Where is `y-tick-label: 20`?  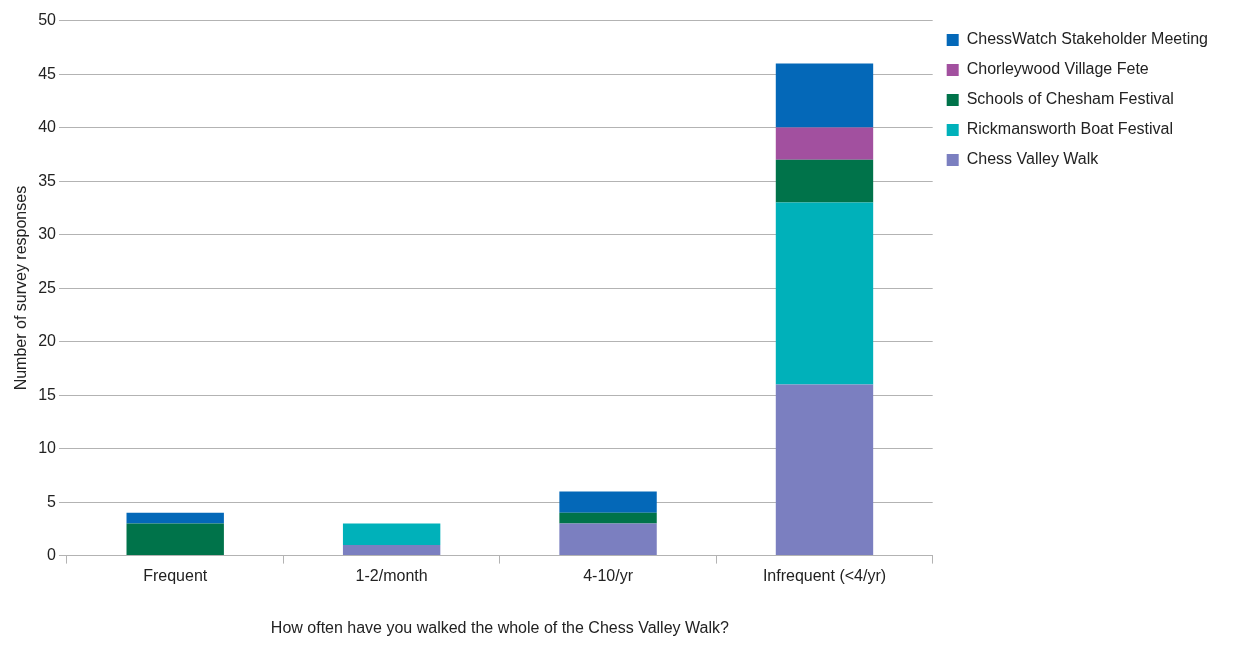 y-tick-label: 20 is located at coordinates (47, 341).